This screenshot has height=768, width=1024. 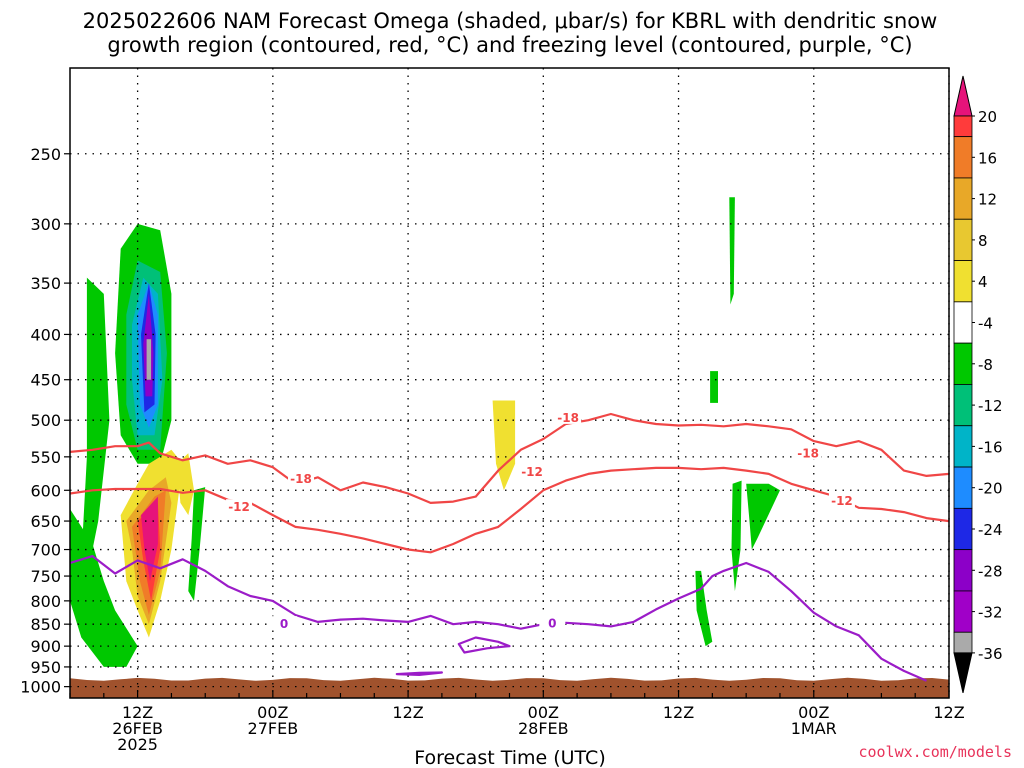 I want to click on y-tick-label: 950, so click(x=45, y=667).